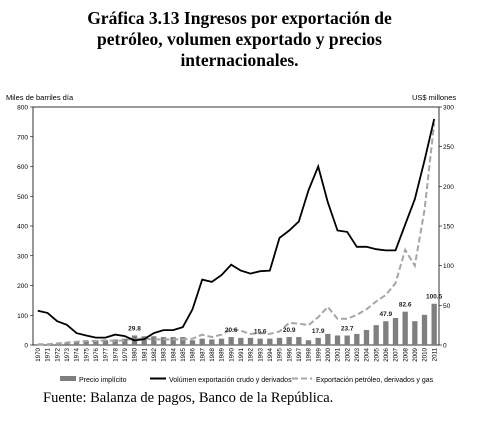 The image size is (479, 438). Describe the element at coordinates (308, 342) in the screenshot. I see `bar-1998` at that location.